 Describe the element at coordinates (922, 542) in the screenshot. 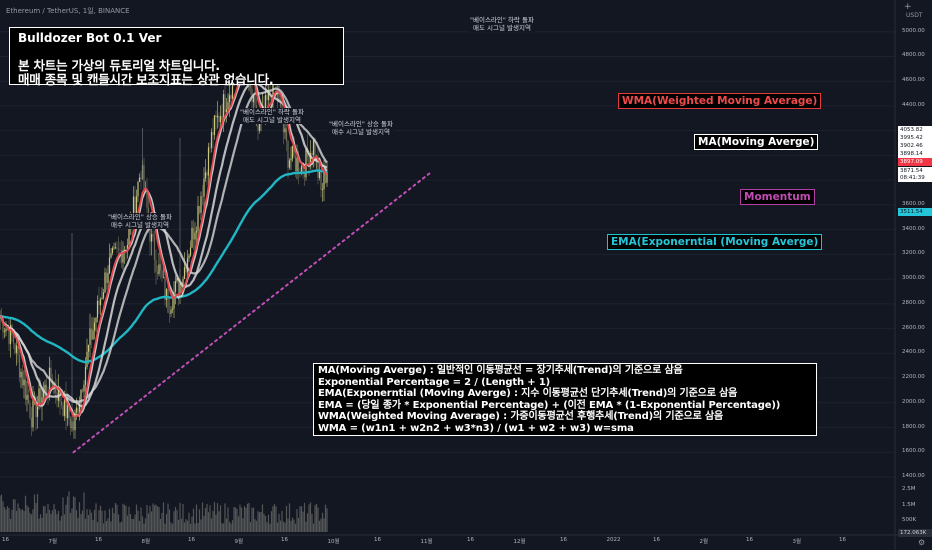

I see `gear-icon: ⚙` at that location.